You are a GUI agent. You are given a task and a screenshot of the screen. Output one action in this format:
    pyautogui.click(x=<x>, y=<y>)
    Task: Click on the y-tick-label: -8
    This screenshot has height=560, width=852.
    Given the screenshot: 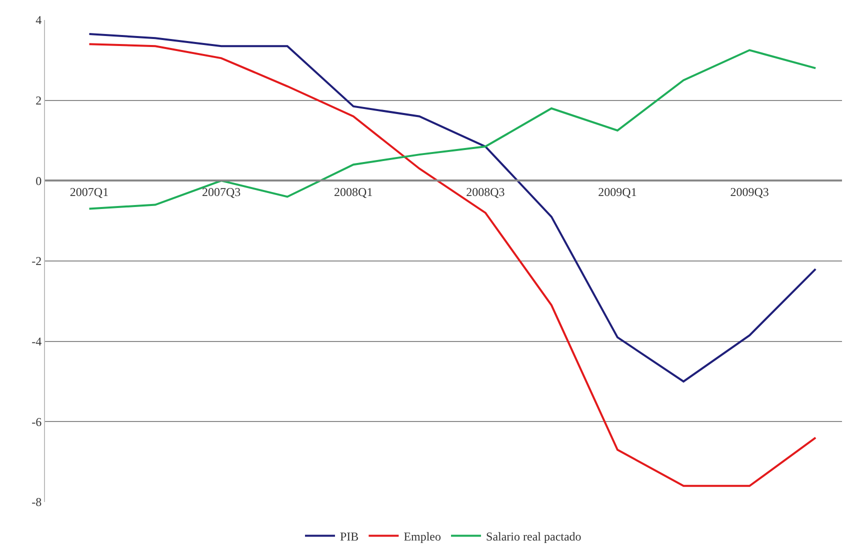 What is the action you would take?
    pyautogui.click(x=37, y=502)
    